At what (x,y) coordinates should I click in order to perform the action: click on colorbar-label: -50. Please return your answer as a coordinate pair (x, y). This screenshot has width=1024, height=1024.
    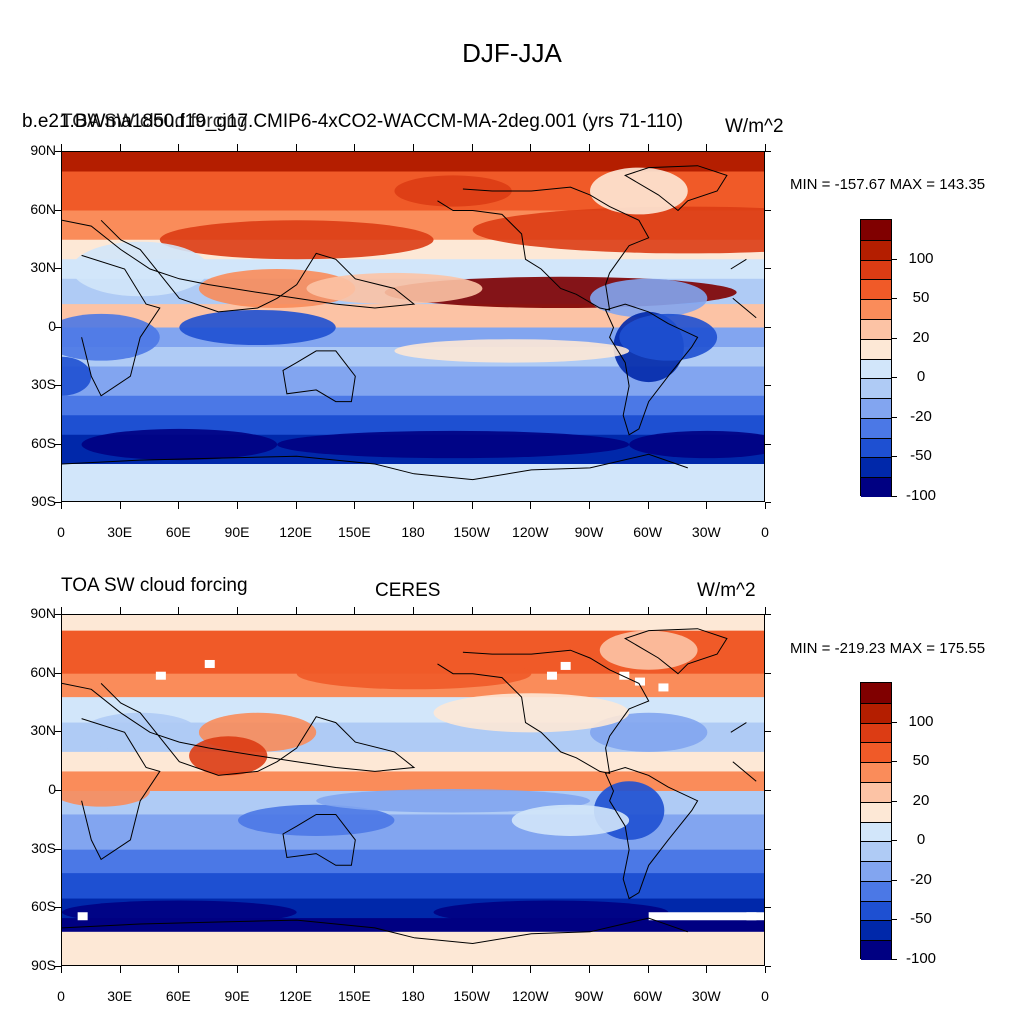
    Looking at the image, I should click on (921, 919).